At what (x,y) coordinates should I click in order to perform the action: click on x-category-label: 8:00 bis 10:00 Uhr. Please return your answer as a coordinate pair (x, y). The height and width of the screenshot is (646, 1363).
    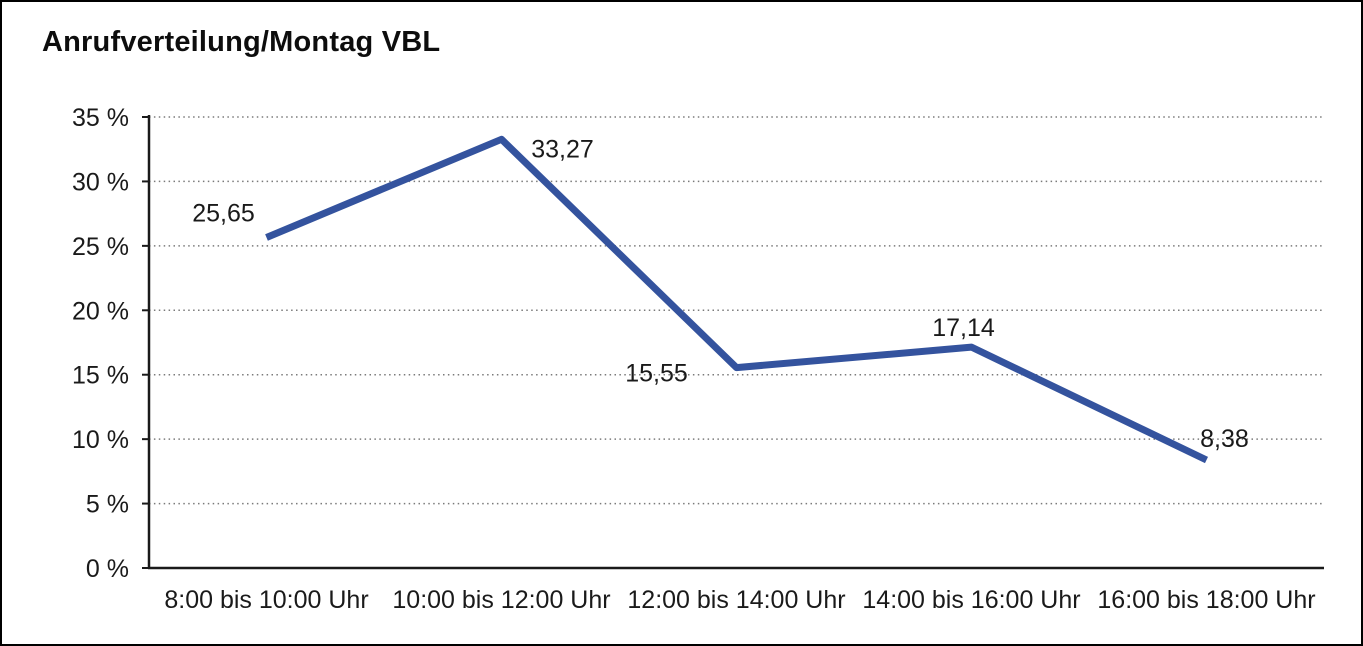
    Looking at the image, I should click on (266, 600).